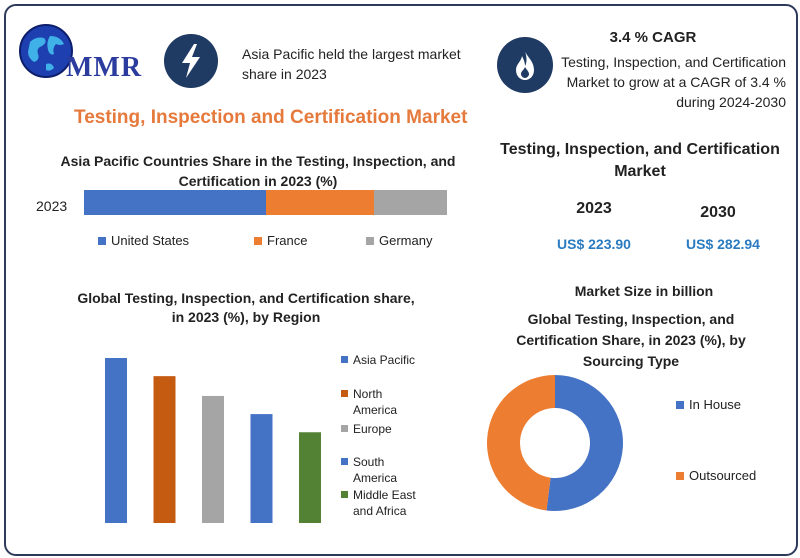 The image size is (800, 558). What do you see at coordinates (723, 475) in the screenshot?
I see `legend-label: Outsourced` at bounding box center [723, 475].